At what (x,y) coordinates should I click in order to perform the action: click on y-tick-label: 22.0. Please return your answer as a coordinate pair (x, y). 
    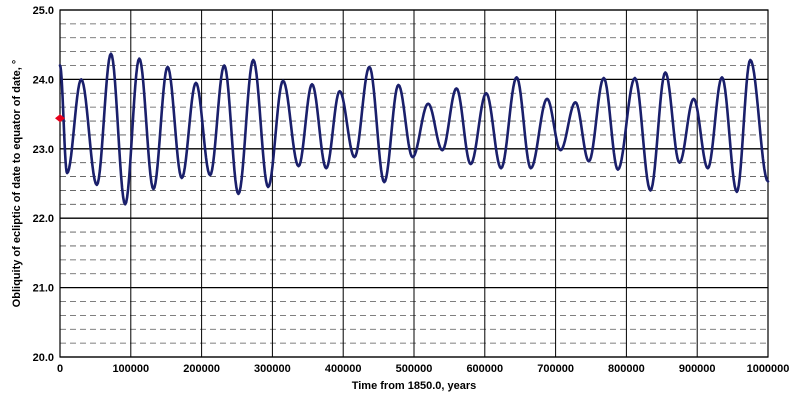
    Looking at the image, I should click on (43, 219).